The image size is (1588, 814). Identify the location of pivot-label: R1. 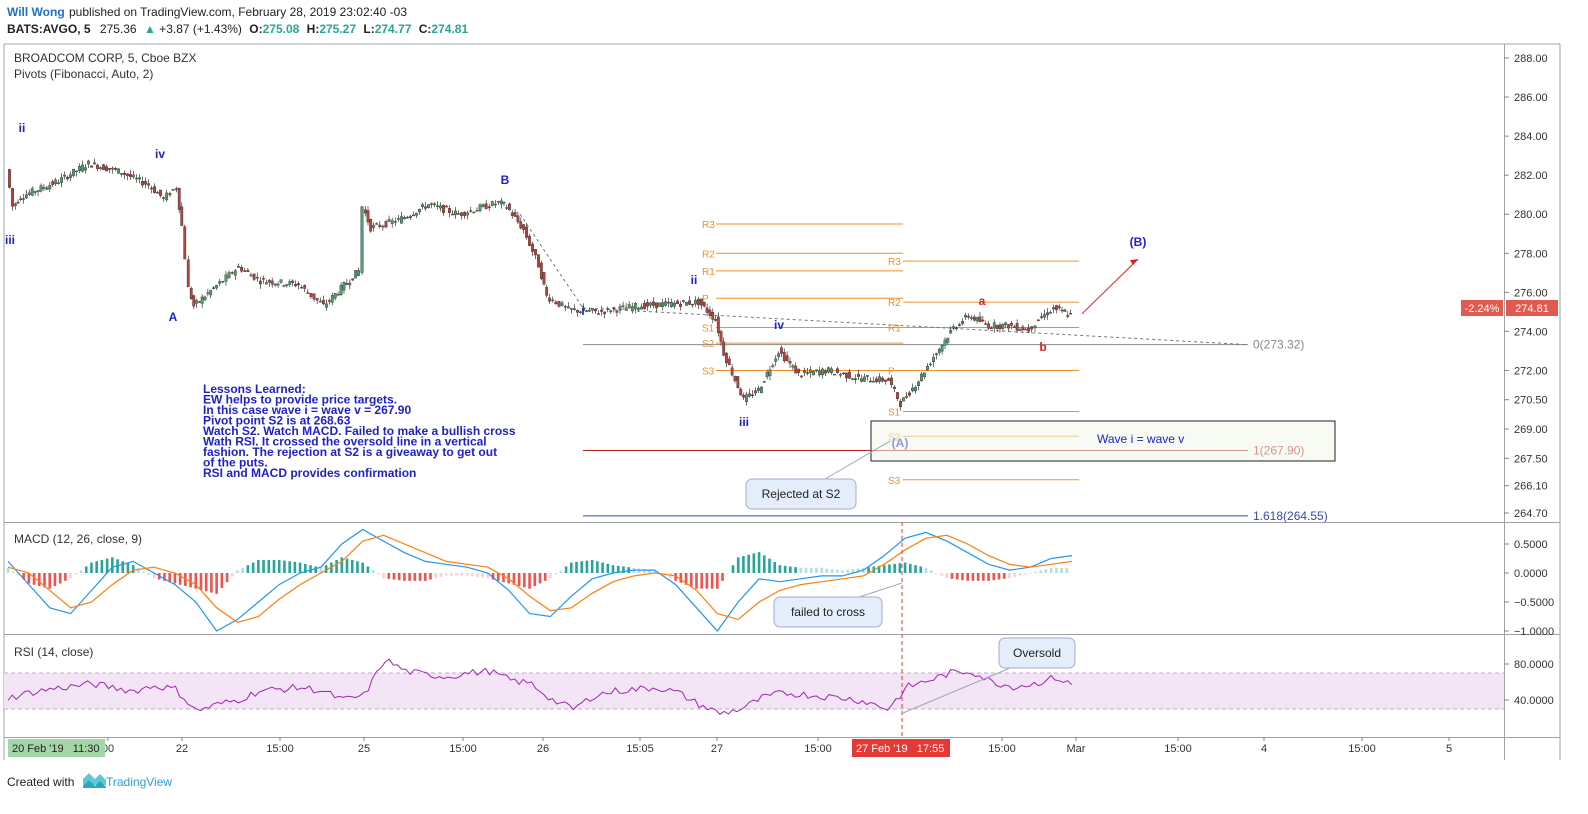
(708, 272).